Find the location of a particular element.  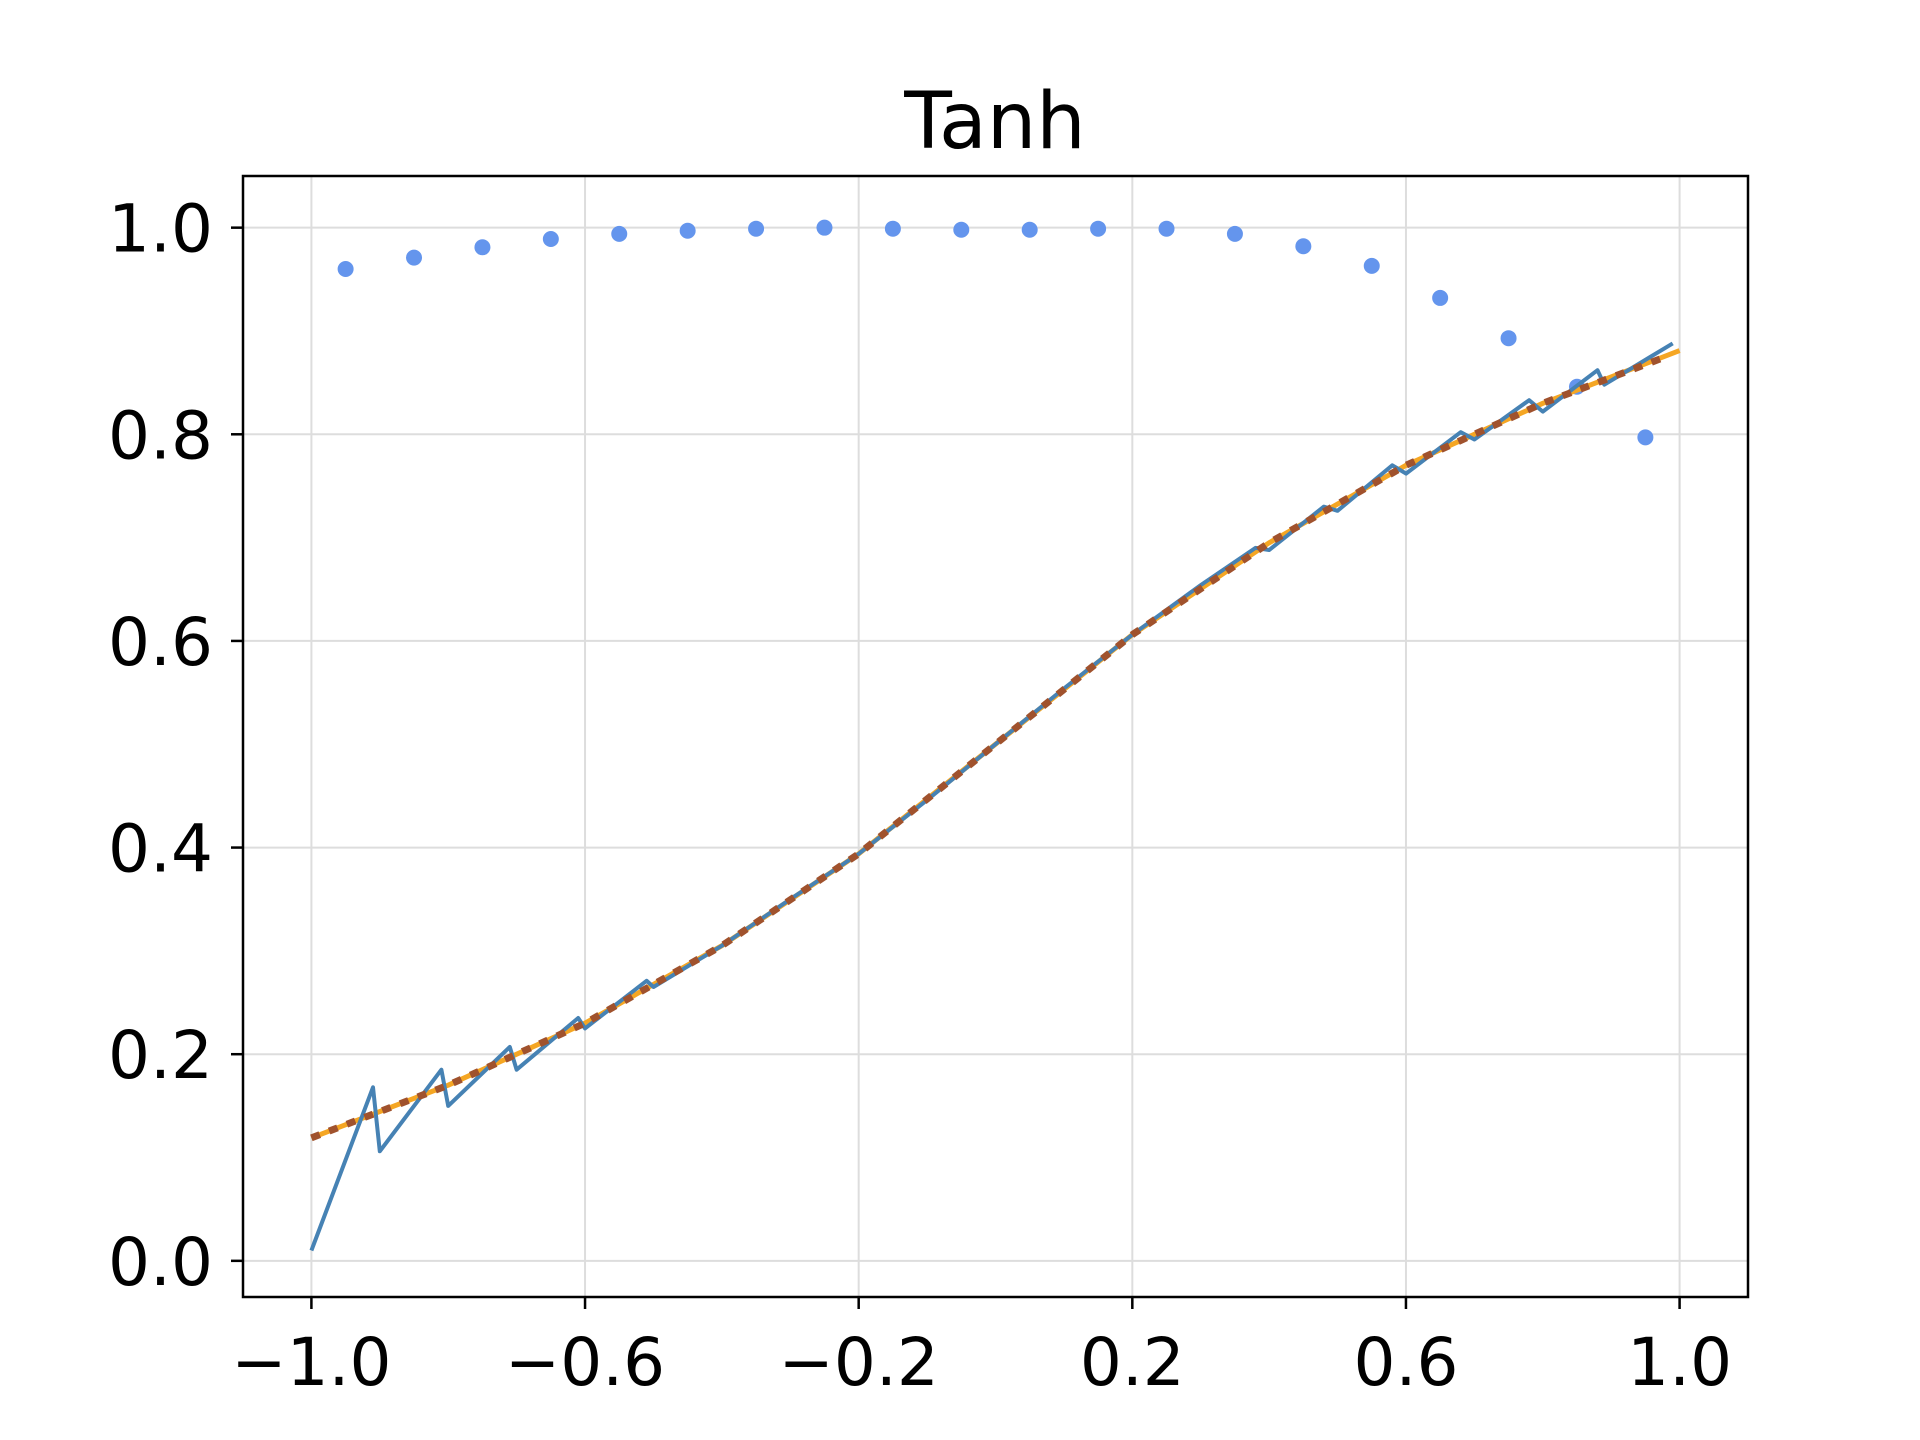

y-tick-label: 0.0 is located at coordinates (160, 1262).